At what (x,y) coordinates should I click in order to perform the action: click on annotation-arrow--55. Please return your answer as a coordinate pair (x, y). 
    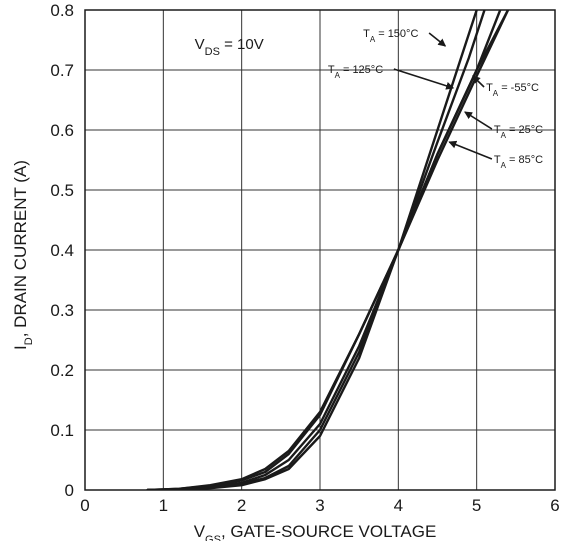
    Looking at the image, I should click on (478, 81).